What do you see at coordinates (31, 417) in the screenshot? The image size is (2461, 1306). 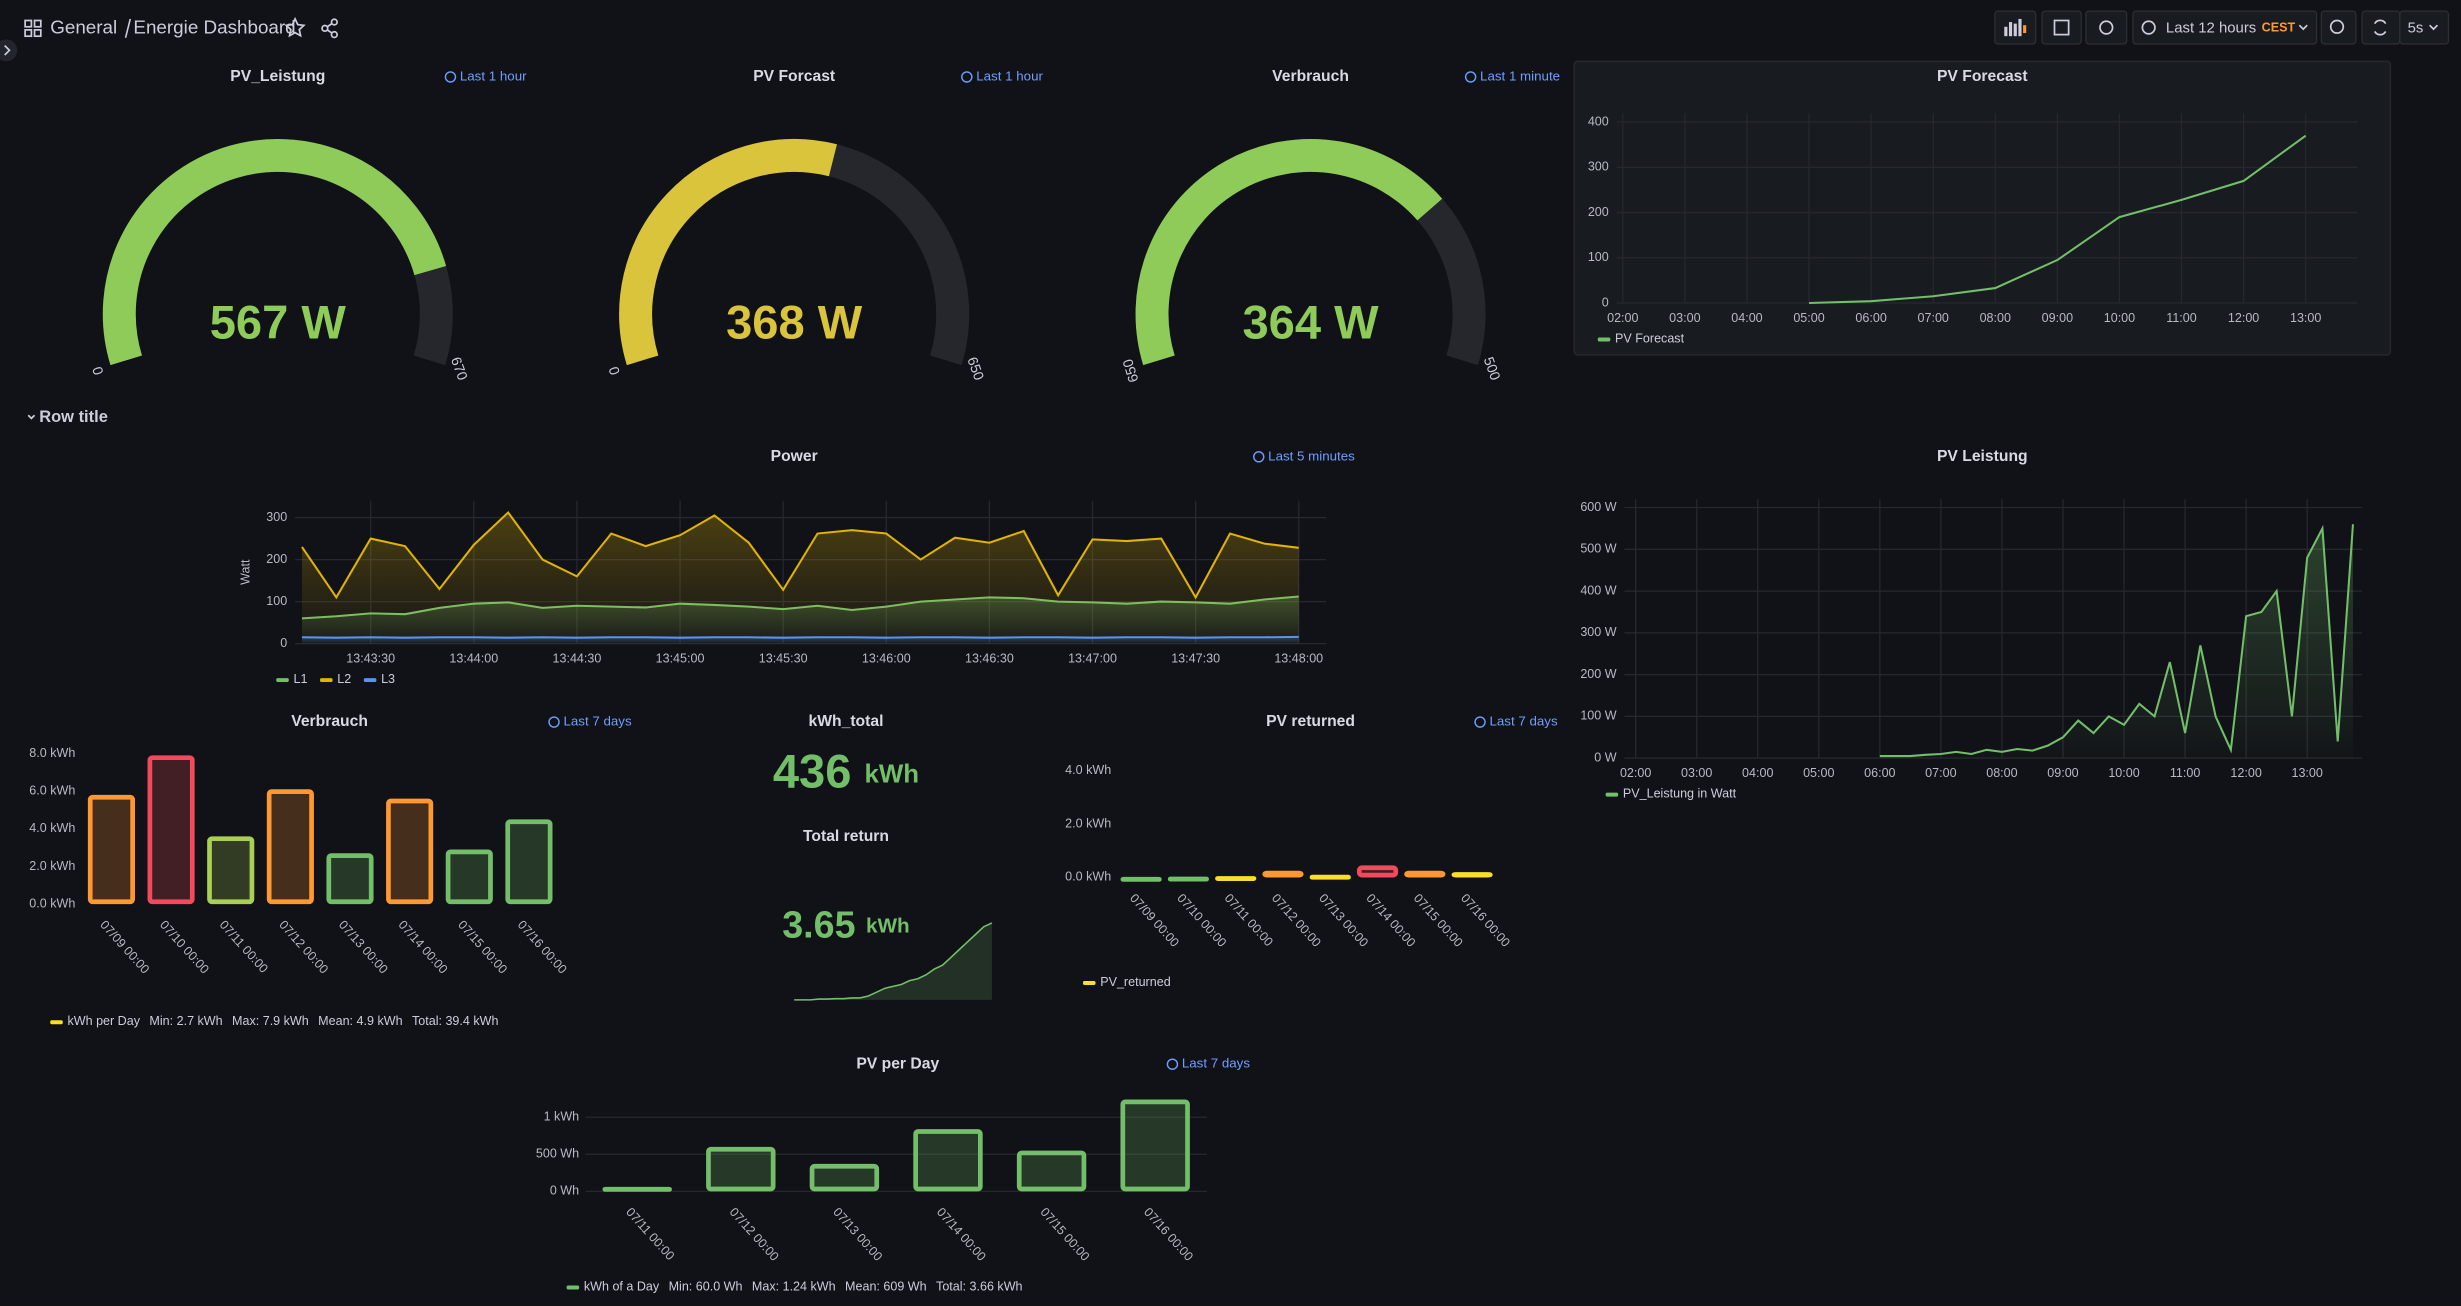 I see `row-collapse-icon` at bounding box center [31, 417].